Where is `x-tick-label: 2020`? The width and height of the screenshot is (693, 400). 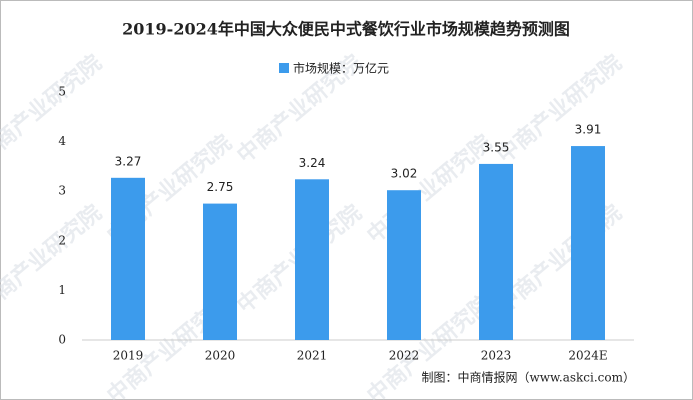 x-tick-label: 2020 is located at coordinates (220, 356).